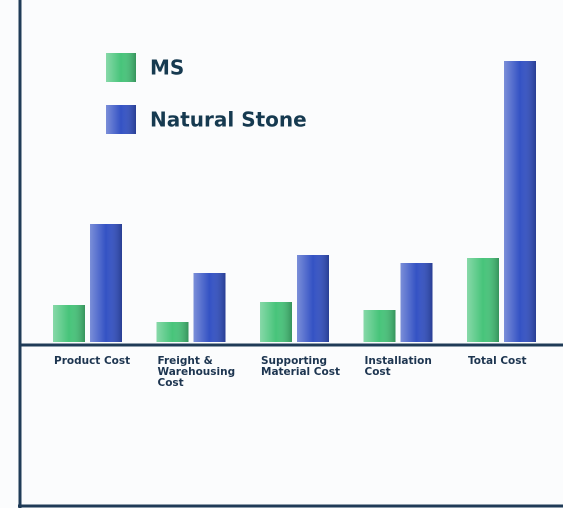  What do you see at coordinates (228, 120) in the screenshot?
I see `legend-label: Natural Stone` at bounding box center [228, 120].